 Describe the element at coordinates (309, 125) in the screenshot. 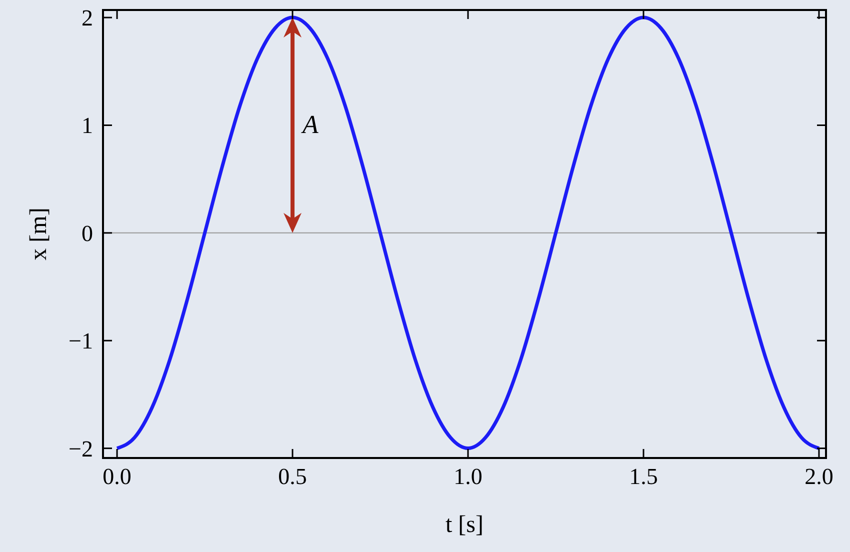

I see `annotation: A` at that location.